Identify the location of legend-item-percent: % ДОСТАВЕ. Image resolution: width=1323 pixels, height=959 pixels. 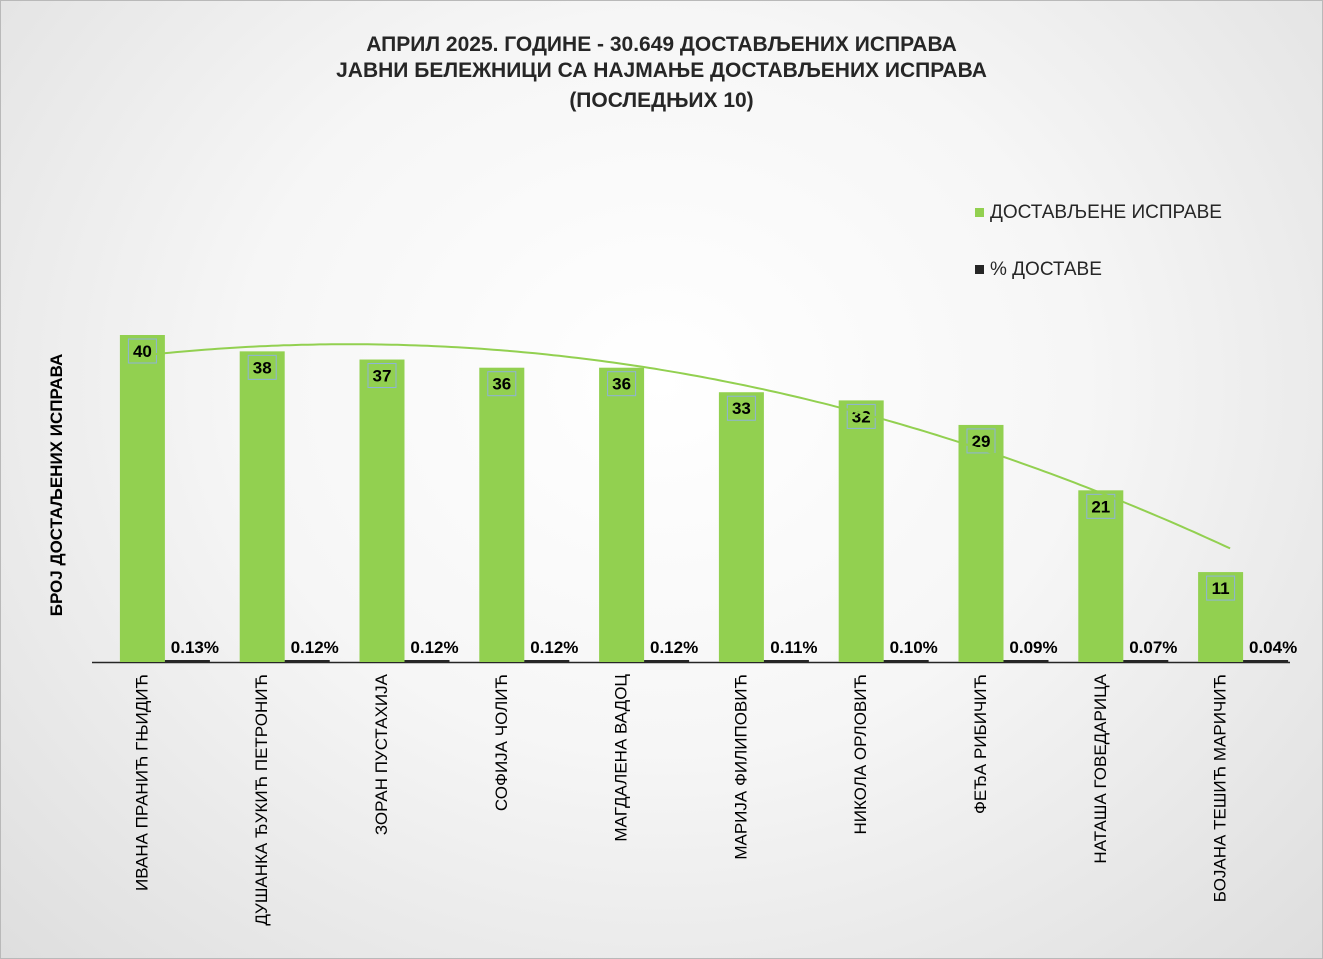
(1038, 270).